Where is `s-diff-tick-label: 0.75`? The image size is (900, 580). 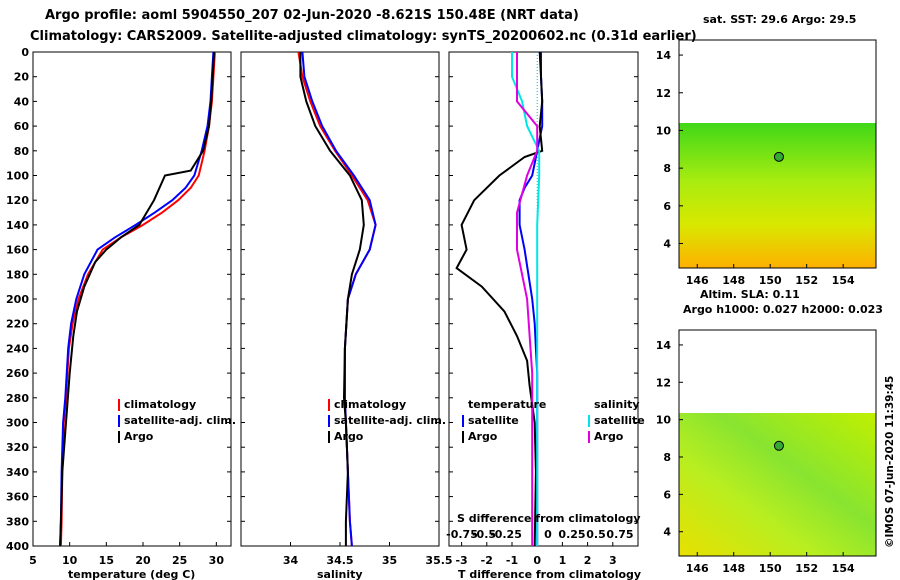 s-diff-tick-label: 0.75 is located at coordinates (619, 534).